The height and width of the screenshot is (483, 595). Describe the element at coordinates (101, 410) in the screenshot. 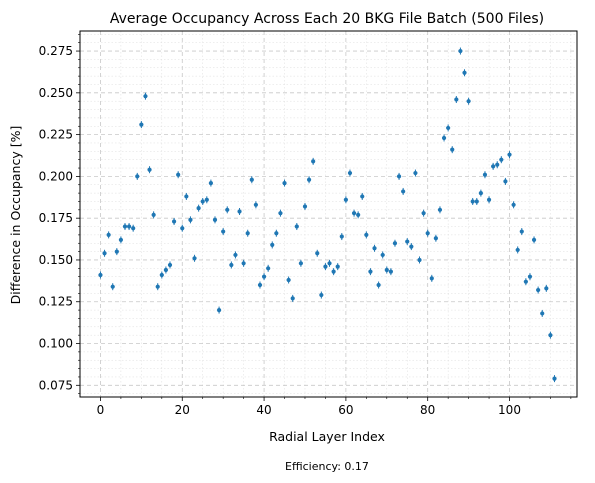

I see `x-tick-label: 0` at that location.